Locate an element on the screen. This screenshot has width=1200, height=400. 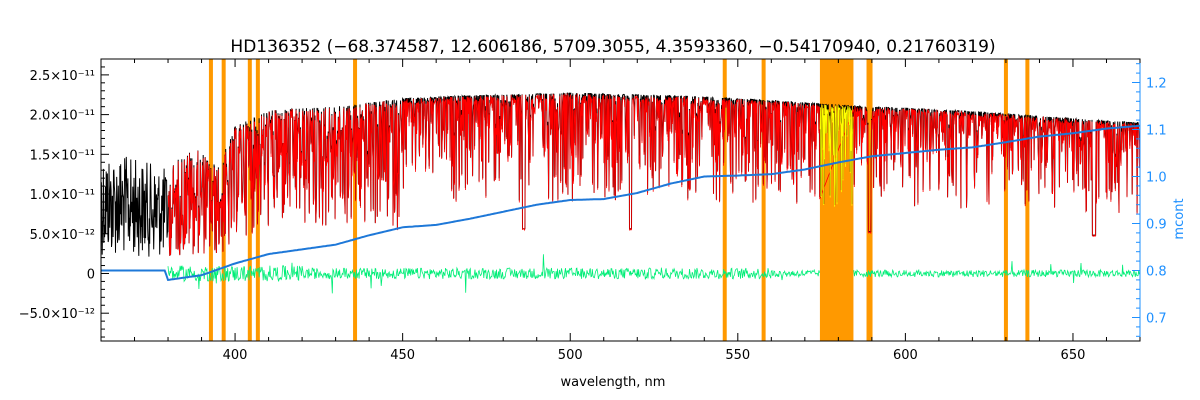
x-tick-label: 500 is located at coordinates (570, 355).